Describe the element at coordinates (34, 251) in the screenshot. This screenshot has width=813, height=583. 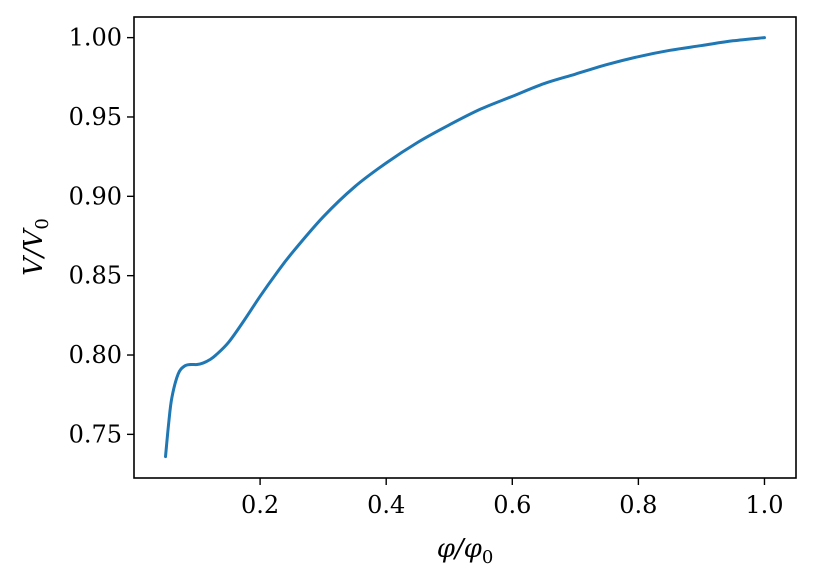
I see `y-axis-label-main: V/V` at that location.